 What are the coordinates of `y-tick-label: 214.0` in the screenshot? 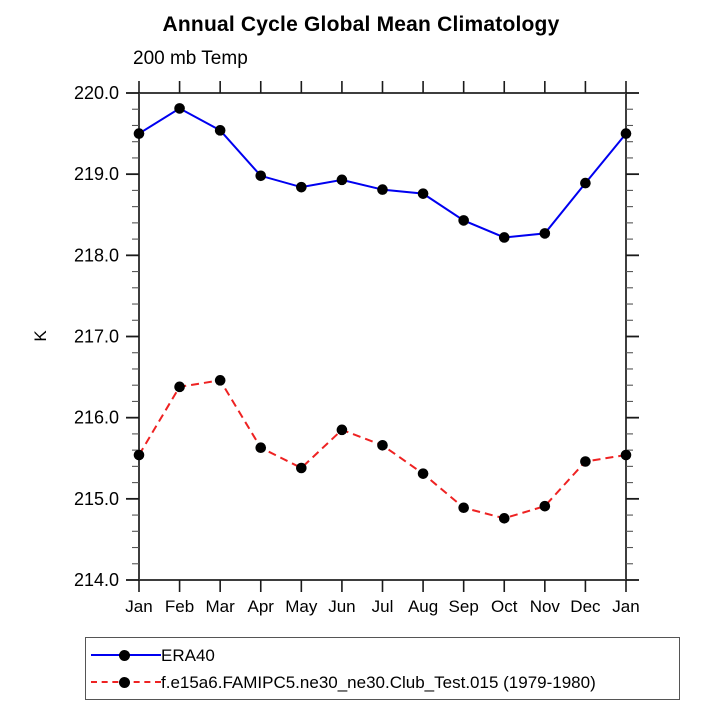 It's located at (96, 580).